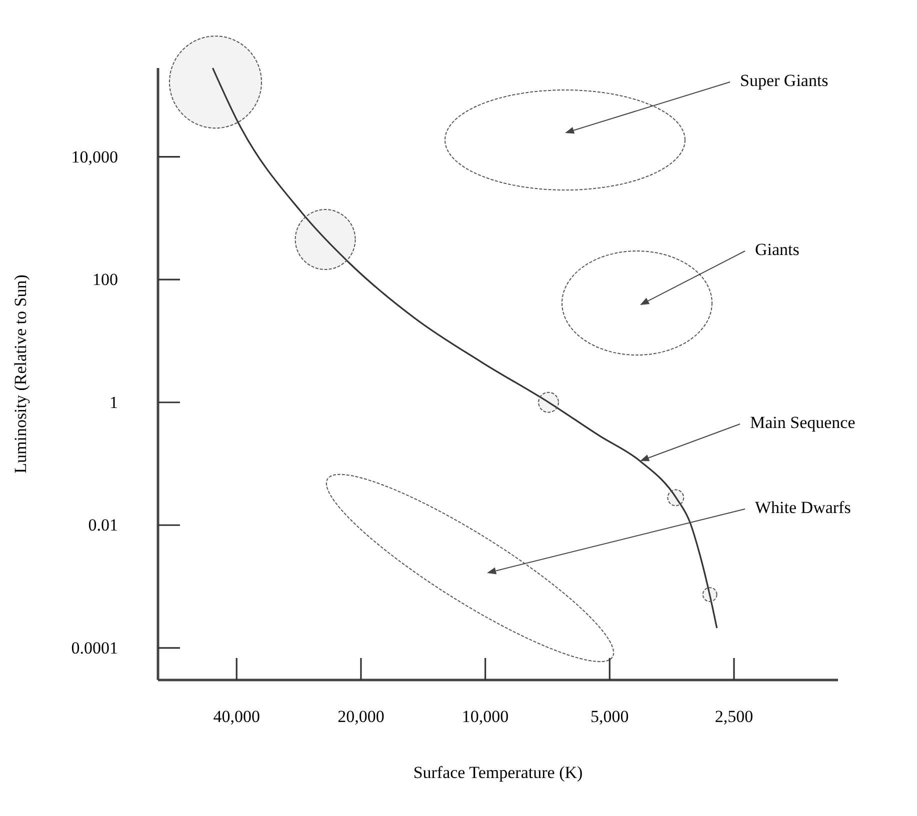 The width and height of the screenshot is (917, 816). What do you see at coordinates (803, 422) in the screenshot?
I see `annotation: Main Sequence` at bounding box center [803, 422].